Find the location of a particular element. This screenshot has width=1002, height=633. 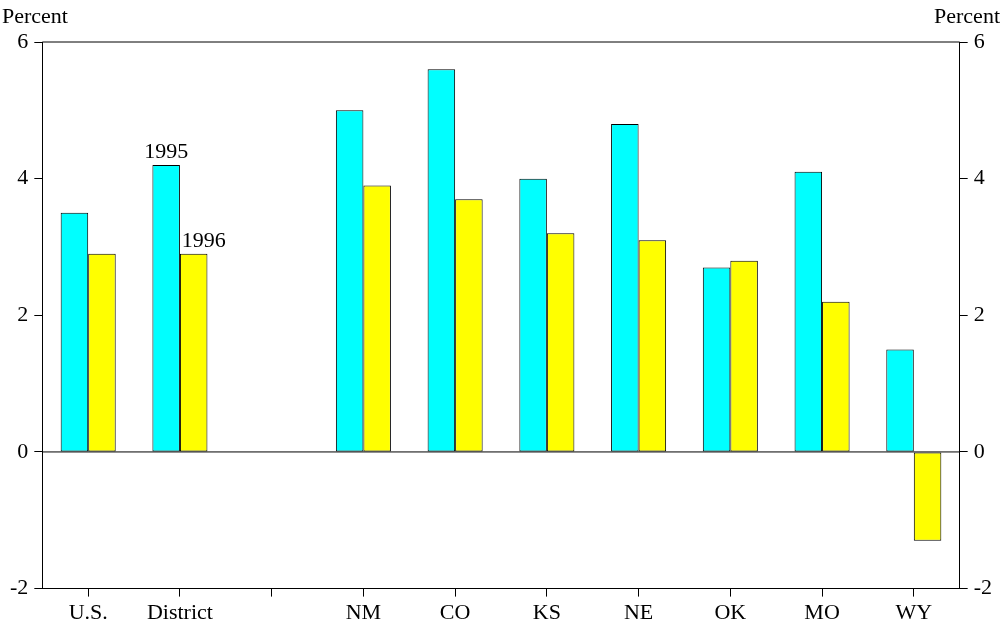

annotation: 1996 is located at coordinates (203, 239).